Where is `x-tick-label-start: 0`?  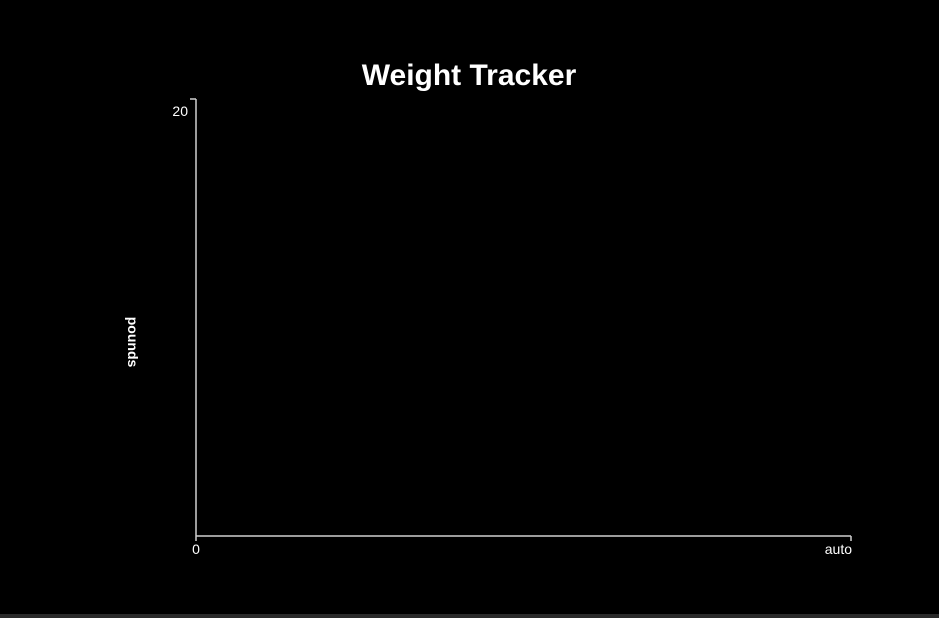
x-tick-label-start: 0 is located at coordinates (196, 549).